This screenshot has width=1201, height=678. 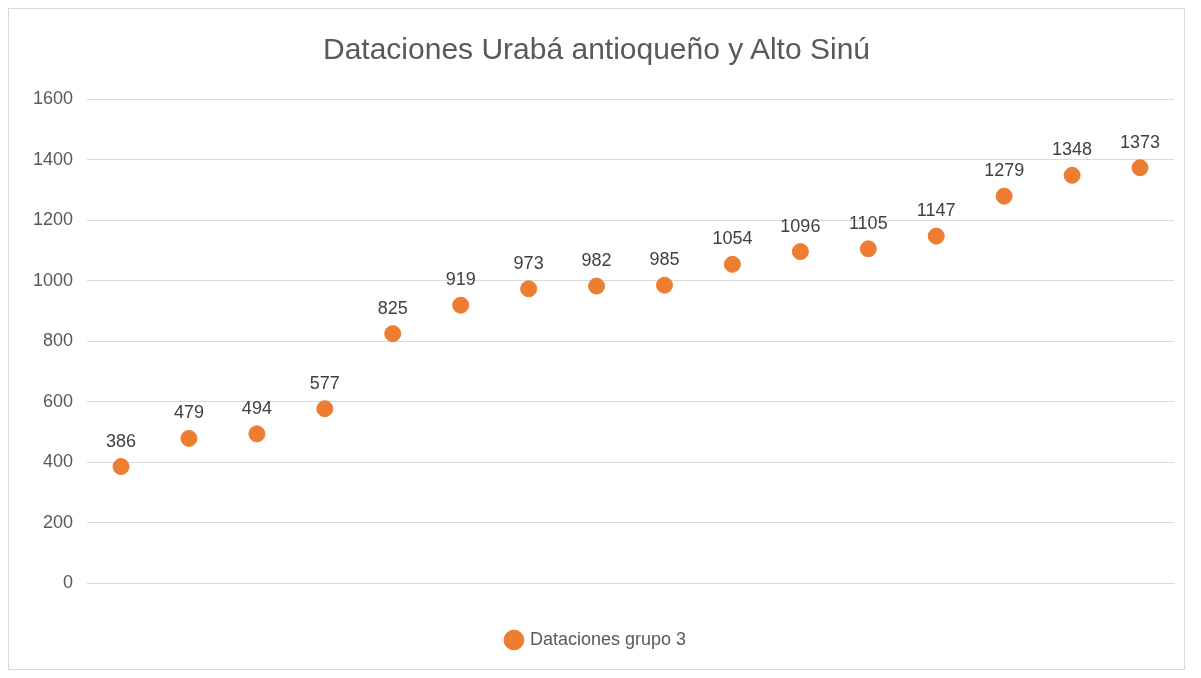 I want to click on chart-title: Dataciones Urabá antioqueño y Alto Sinú, so click(x=596, y=49).